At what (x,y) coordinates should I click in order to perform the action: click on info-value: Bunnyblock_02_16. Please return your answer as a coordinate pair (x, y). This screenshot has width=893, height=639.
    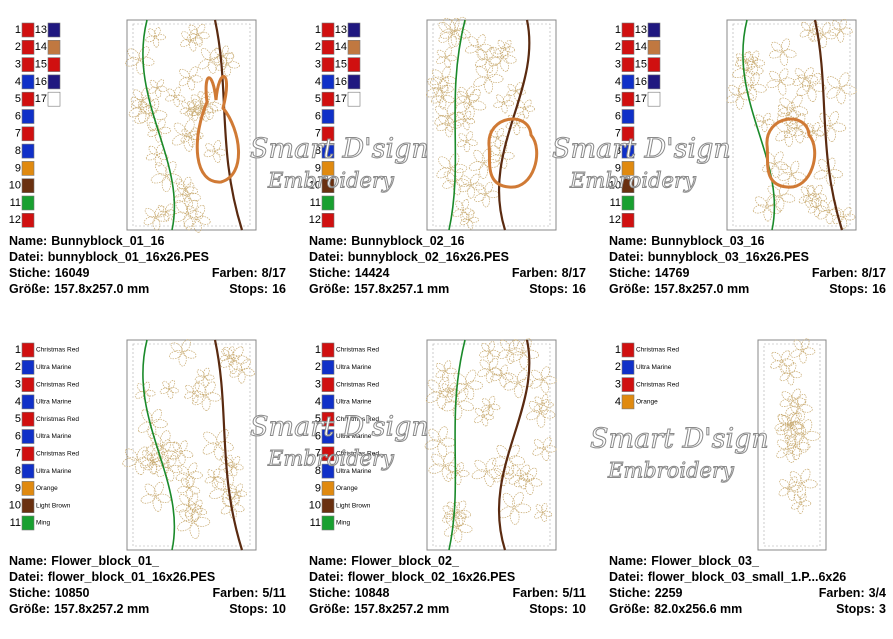
    Looking at the image, I should click on (407, 241).